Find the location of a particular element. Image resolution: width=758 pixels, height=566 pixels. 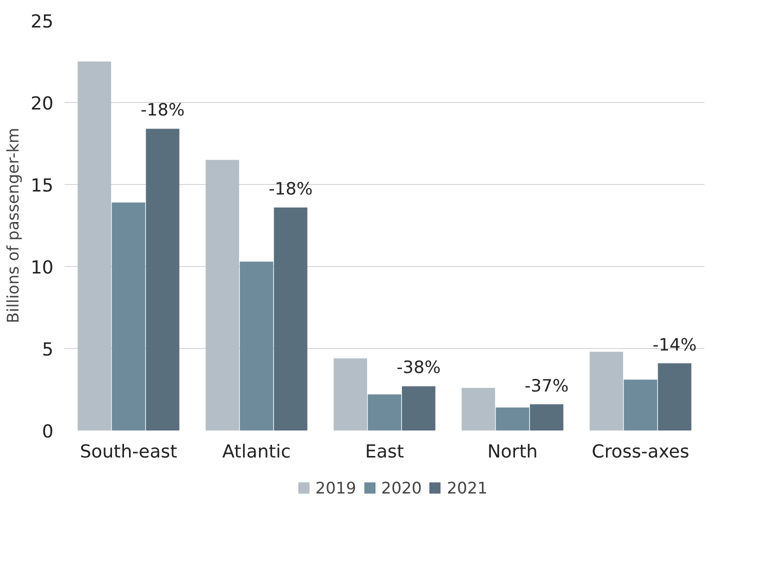

annotation: -38% is located at coordinates (418, 368).